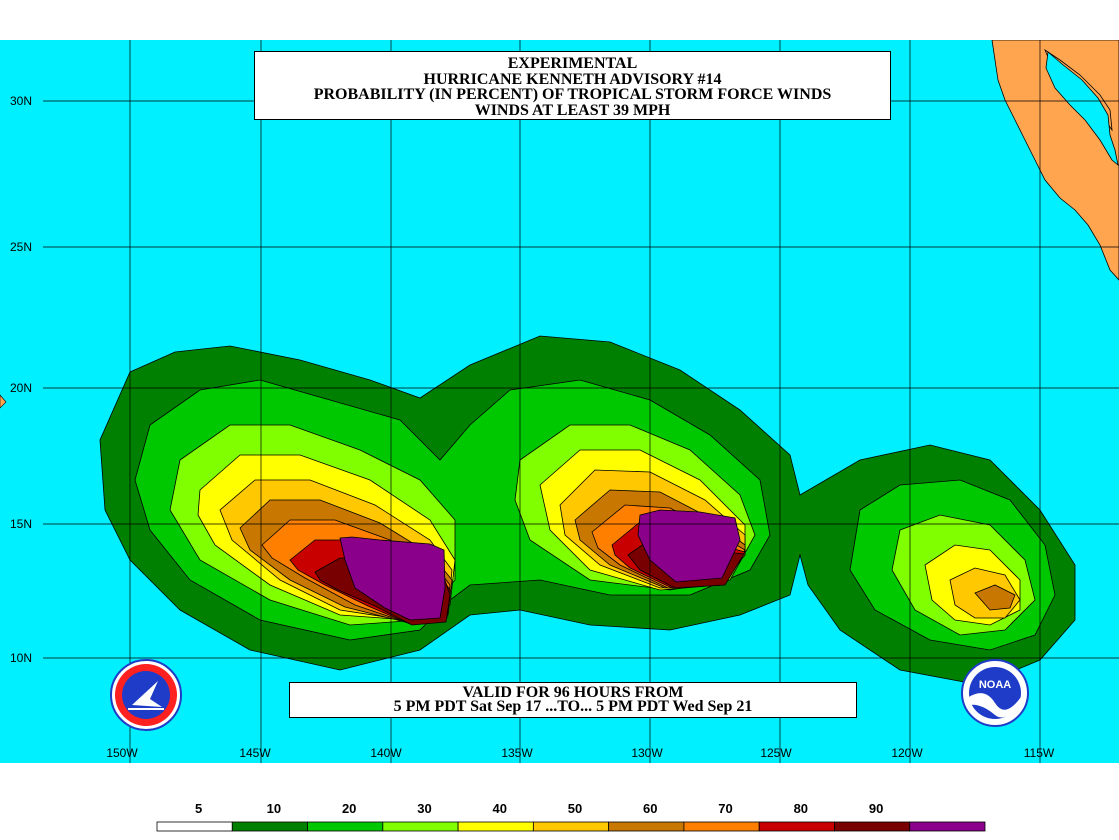  Describe the element at coordinates (499, 808) in the screenshot. I see `legend-label: 40` at that location.